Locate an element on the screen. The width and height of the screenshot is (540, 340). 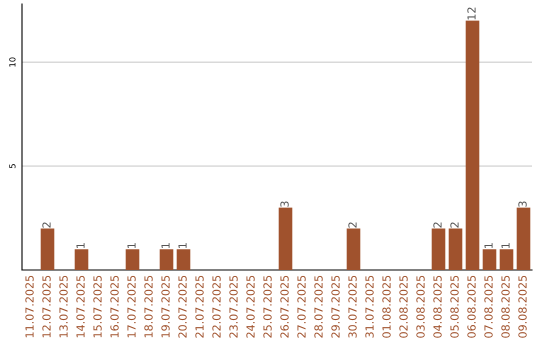
x-tick-label: 09.08.2025 is located at coordinates (522, 307).